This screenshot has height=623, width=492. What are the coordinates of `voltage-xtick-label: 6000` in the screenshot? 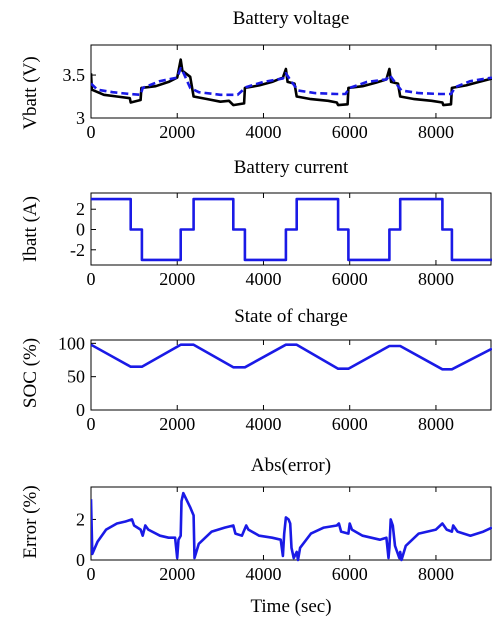 It's located at (350, 132).